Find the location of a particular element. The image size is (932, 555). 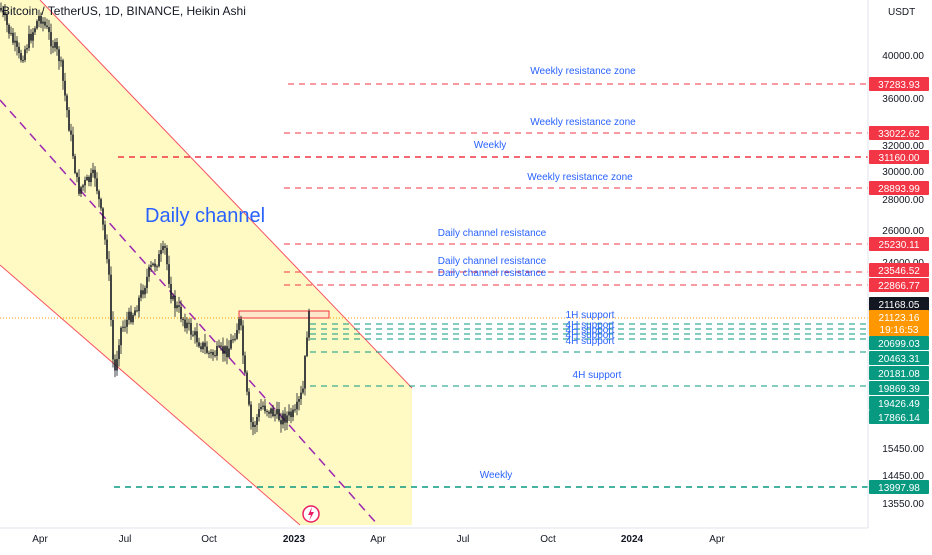

svg-text: 20463.31 is located at coordinates (899, 359).